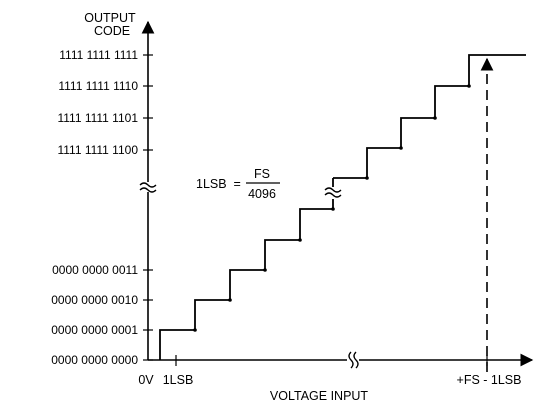  What do you see at coordinates (262, 174) in the screenshot?
I see `formula-numerator: FS` at bounding box center [262, 174].